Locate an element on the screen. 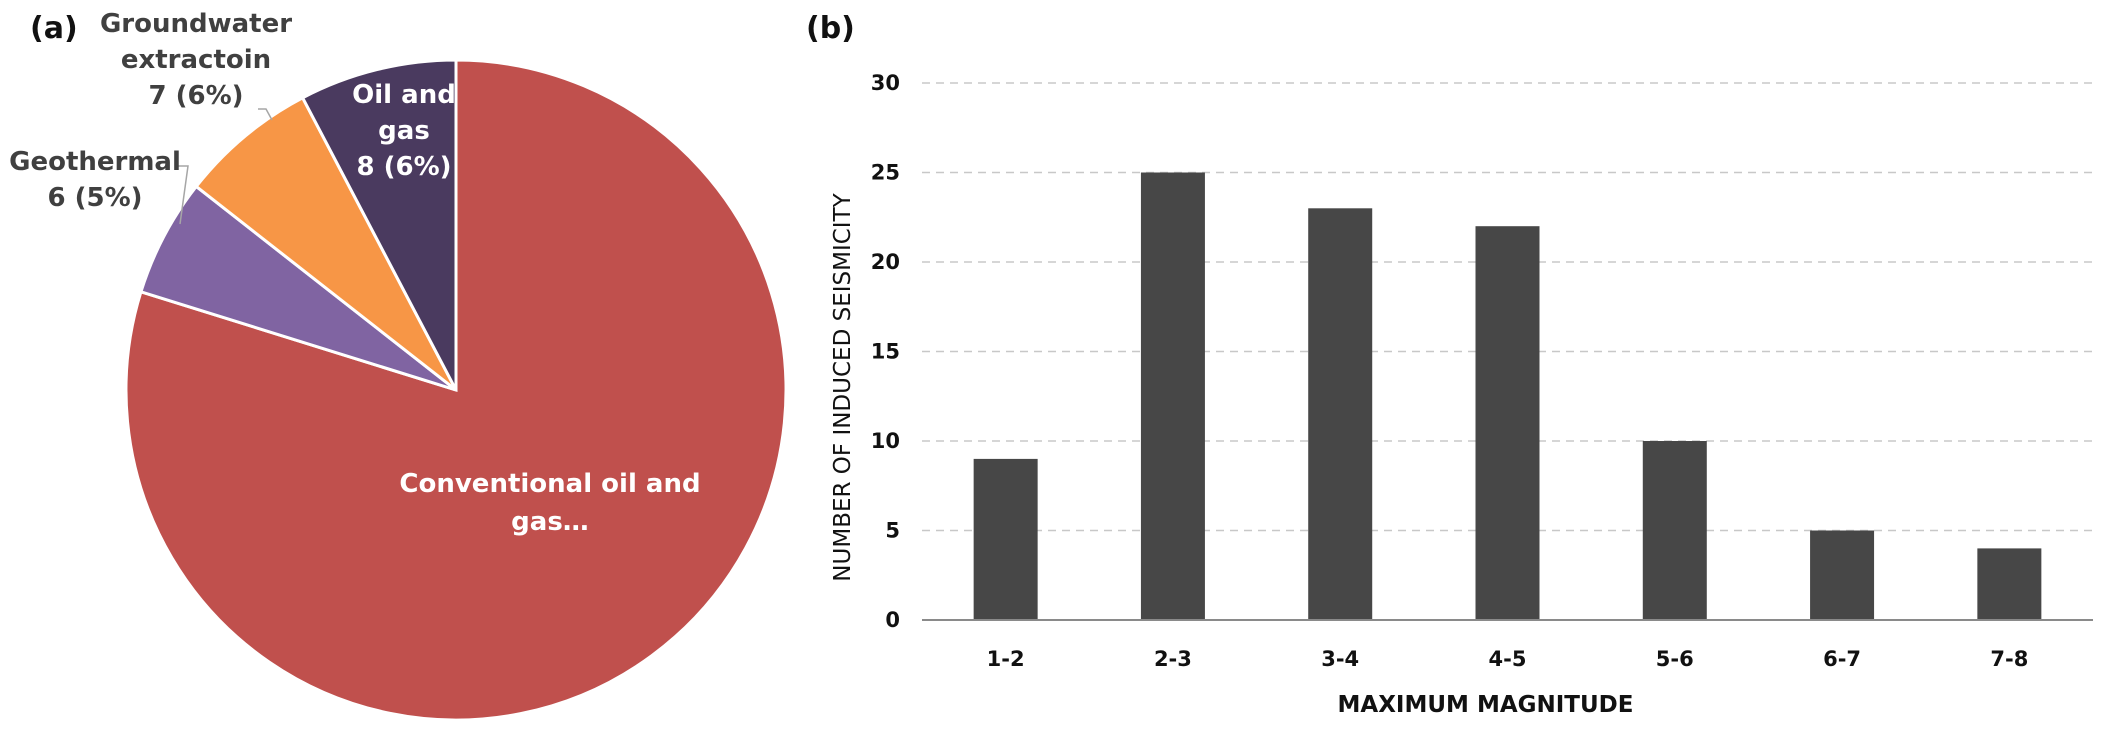  x-tick-label: 7-8 is located at coordinates (2009, 659).